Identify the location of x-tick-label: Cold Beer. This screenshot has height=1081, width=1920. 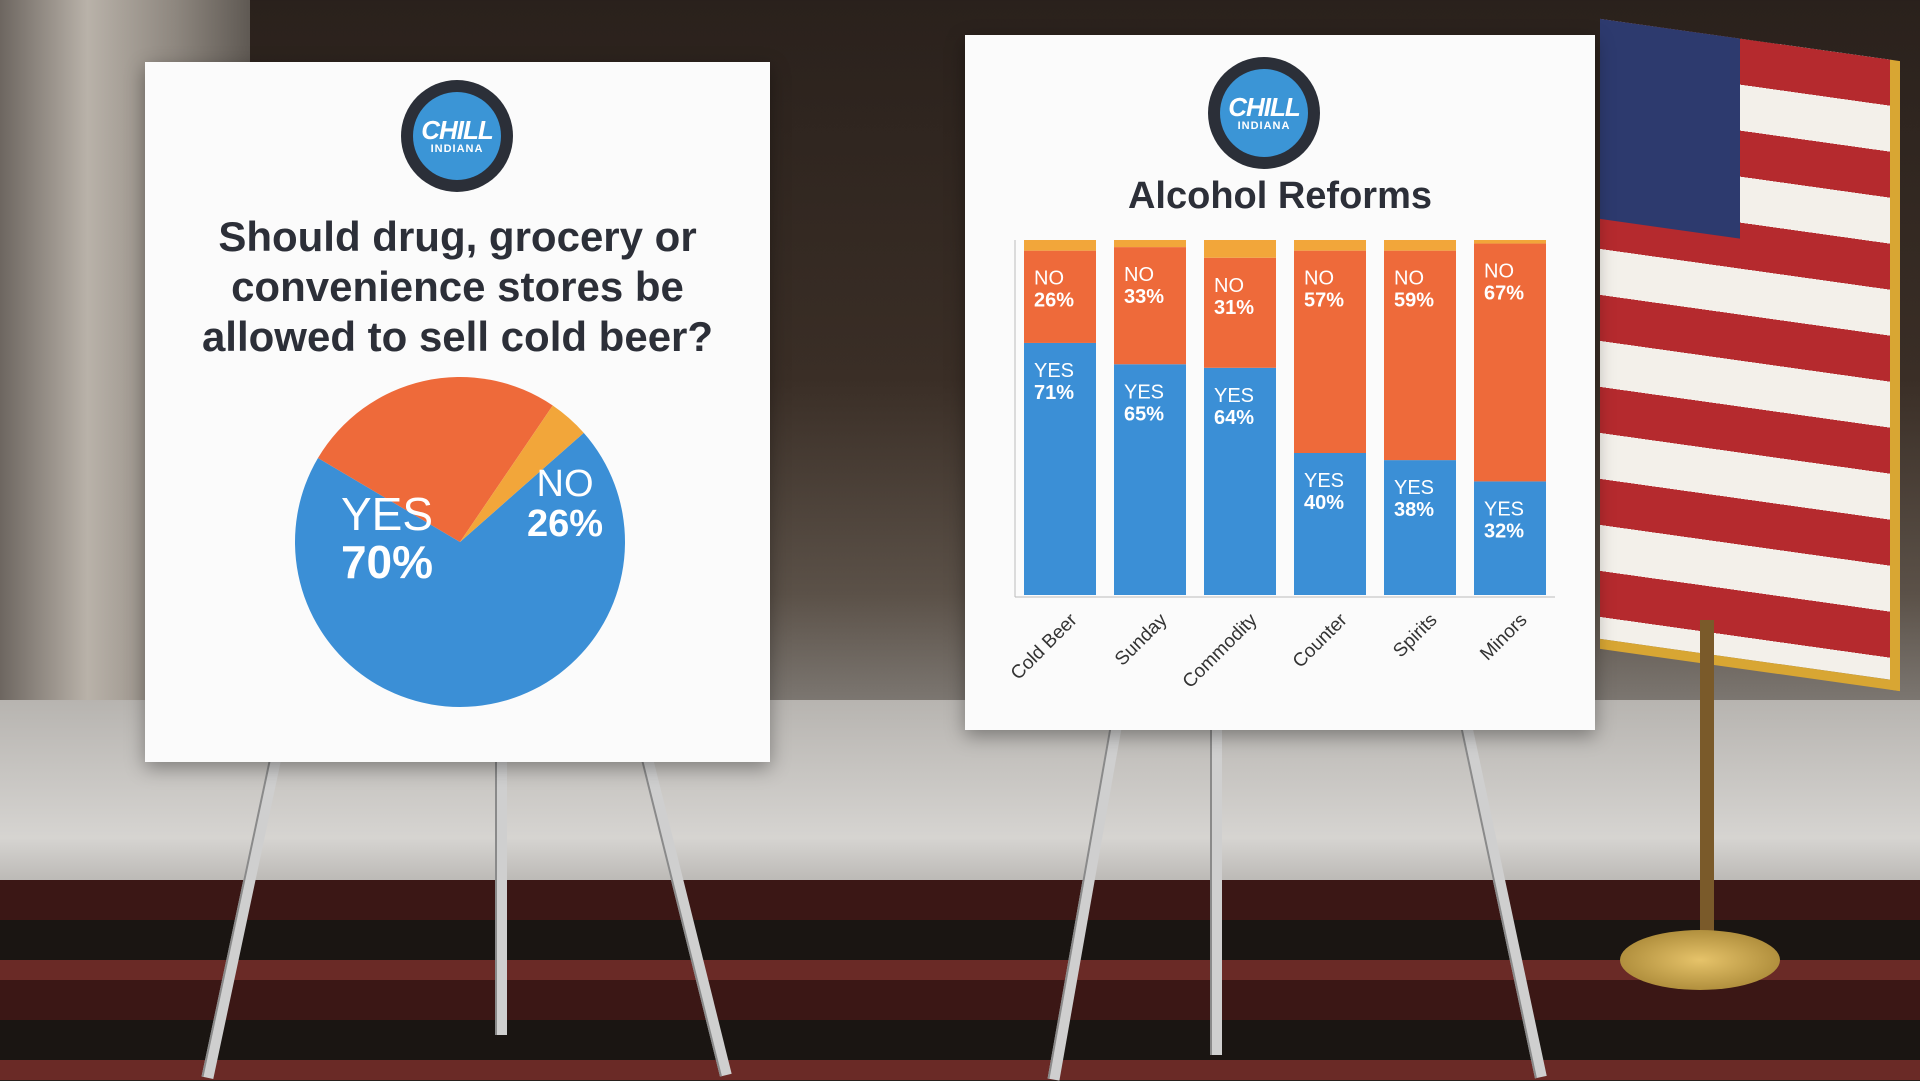
(1044, 646).